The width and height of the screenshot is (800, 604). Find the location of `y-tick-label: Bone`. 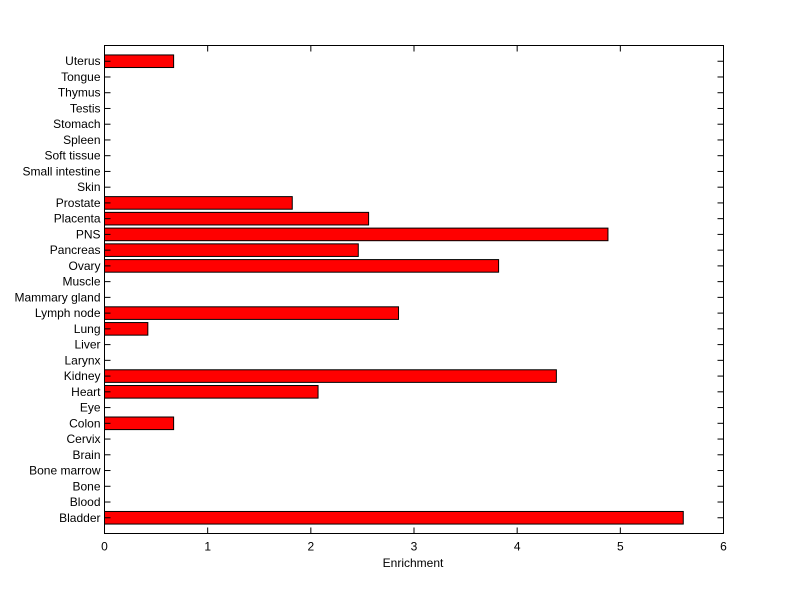

y-tick-label: Bone is located at coordinates (86, 486).